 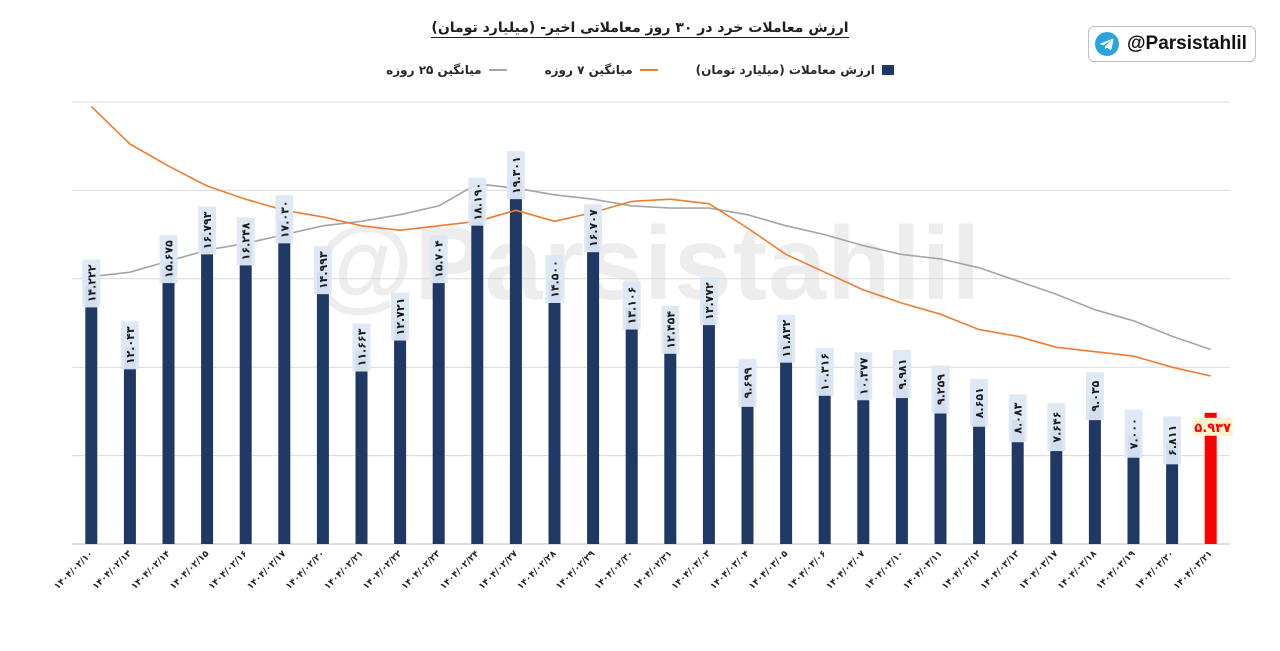 I want to click on legend-item-ma25: میانگین ۲۵ روزه, so click(x=446, y=70).